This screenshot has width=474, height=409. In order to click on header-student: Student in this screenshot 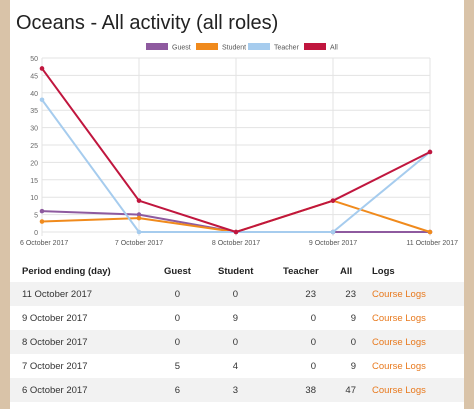, I will do `click(236, 271)`.